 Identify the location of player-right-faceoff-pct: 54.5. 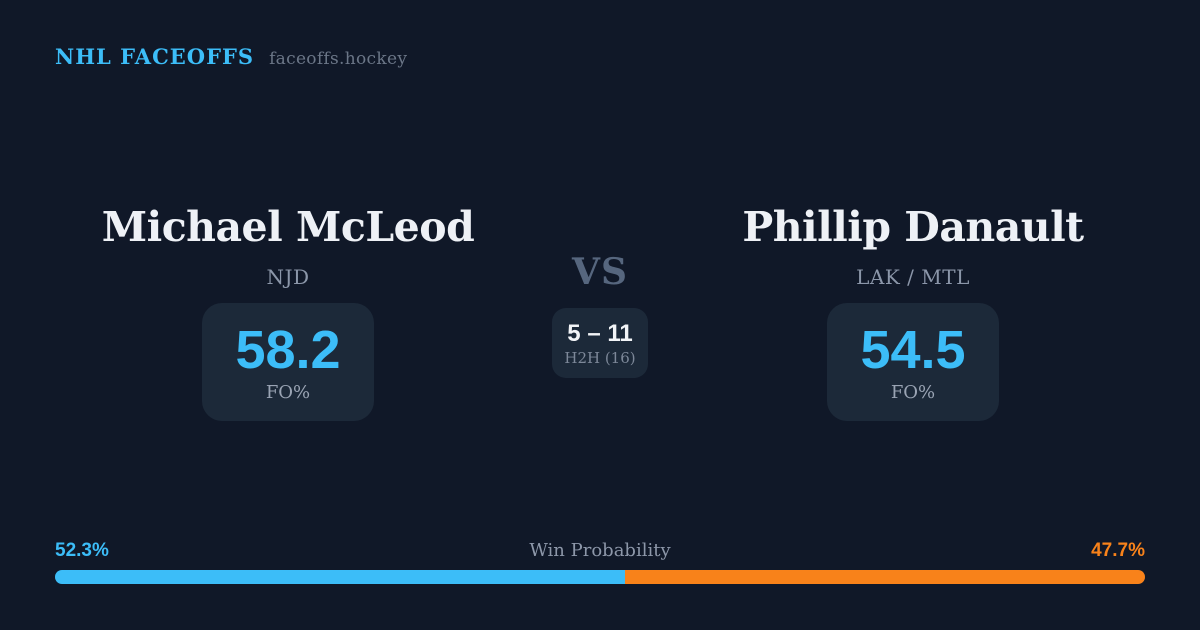
(913, 349).